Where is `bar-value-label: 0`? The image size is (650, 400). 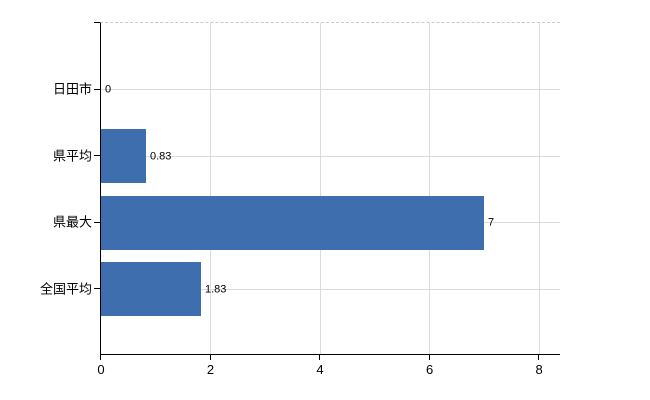 bar-value-label: 0 is located at coordinates (108, 89).